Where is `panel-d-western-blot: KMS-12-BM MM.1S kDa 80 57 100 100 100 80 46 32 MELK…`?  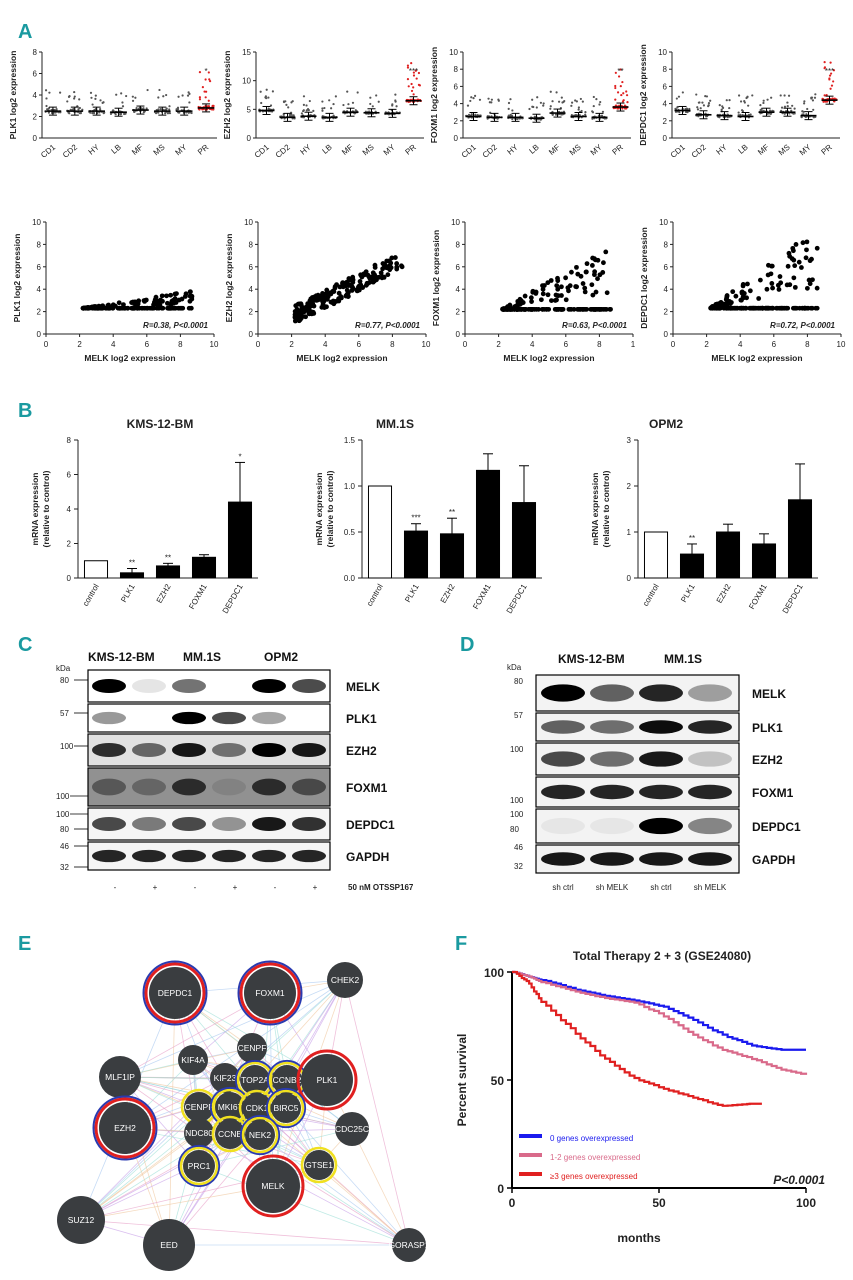
panel-d-western-blot: KMS-12-BM MM.1S kDa 80 57 100 100 100 80 46 32 MELK… is located at coordinates (654, 772).